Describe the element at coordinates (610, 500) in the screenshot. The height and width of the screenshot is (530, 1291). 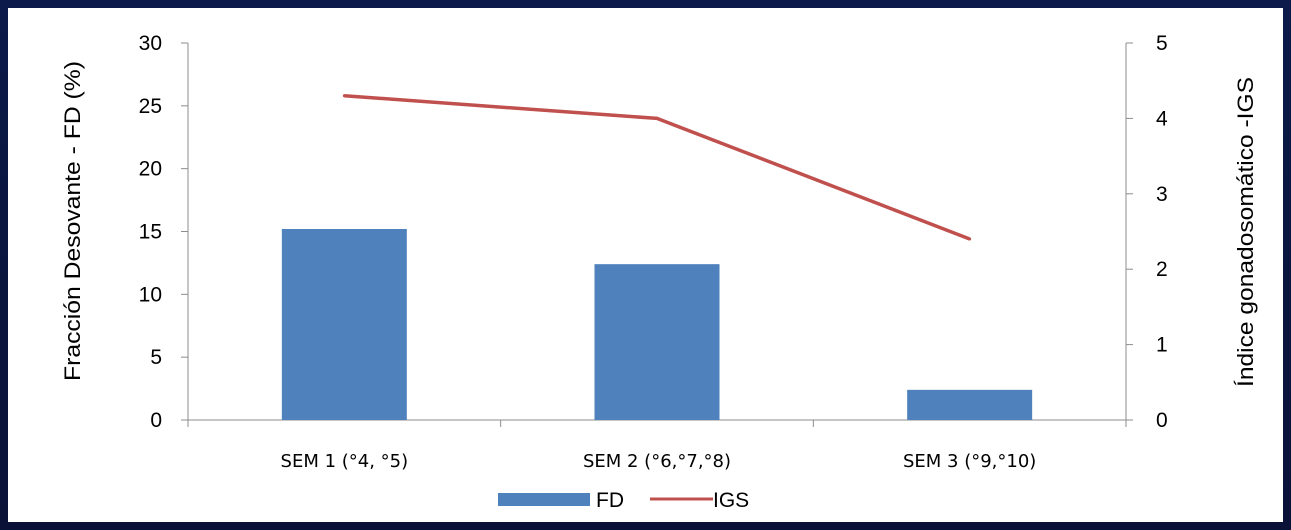
I see `legend-label-fd: FD` at that location.